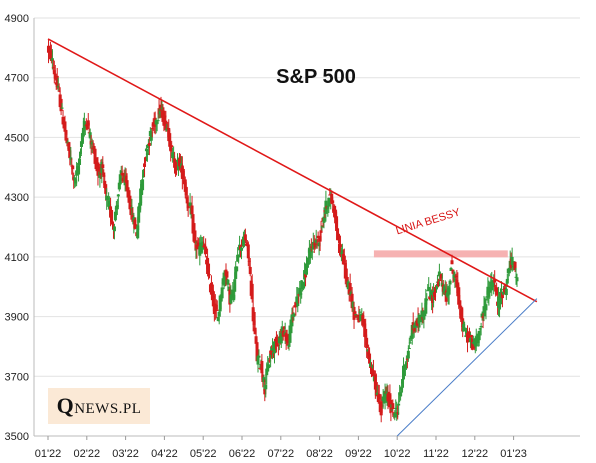 Image resolution: width=596 pixels, height=463 pixels. What do you see at coordinates (17, 258) in the screenshot?
I see `y-tick-label: 4100` at bounding box center [17, 258].